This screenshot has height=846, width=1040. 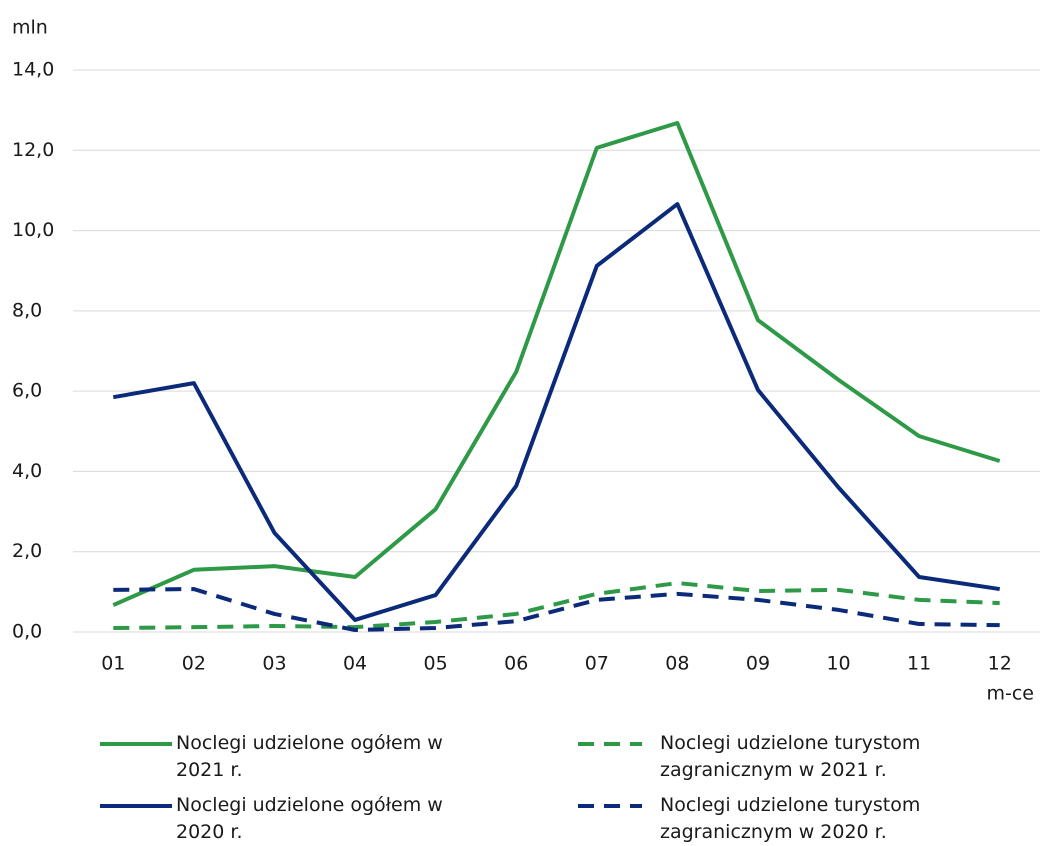 I want to click on legend-item: Noclegi udzielone ogółem w 2020 r., so click(x=298, y=819).